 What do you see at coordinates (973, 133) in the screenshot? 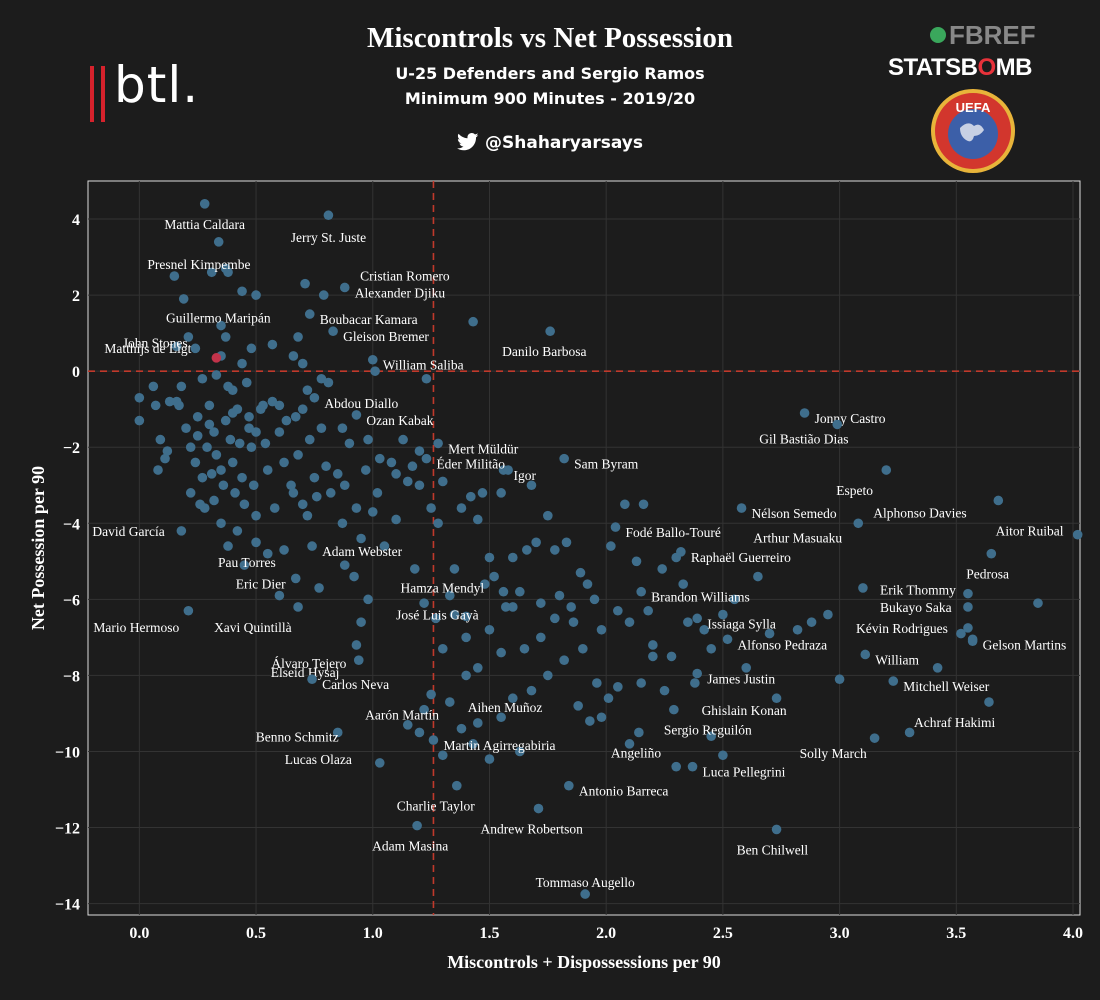
I see `uefa-logo: UEFA` at bounding box center [973, 133].